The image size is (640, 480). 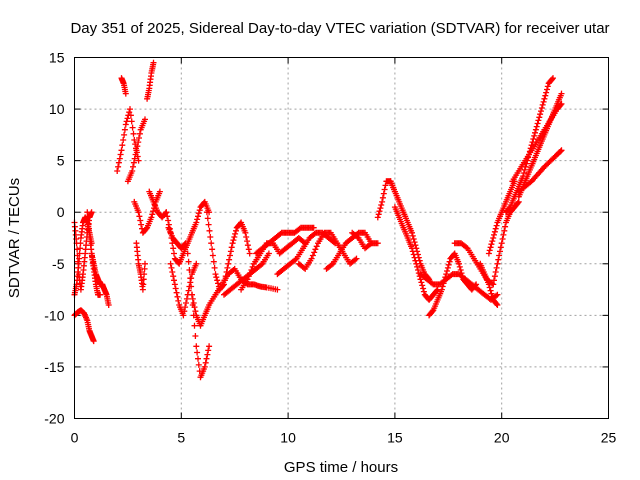 What do you see at coordinates (14, 238) in the screenshot?
I see `y-axis-label: SDTVAR / TECUs` at bounding box center [14, 238].